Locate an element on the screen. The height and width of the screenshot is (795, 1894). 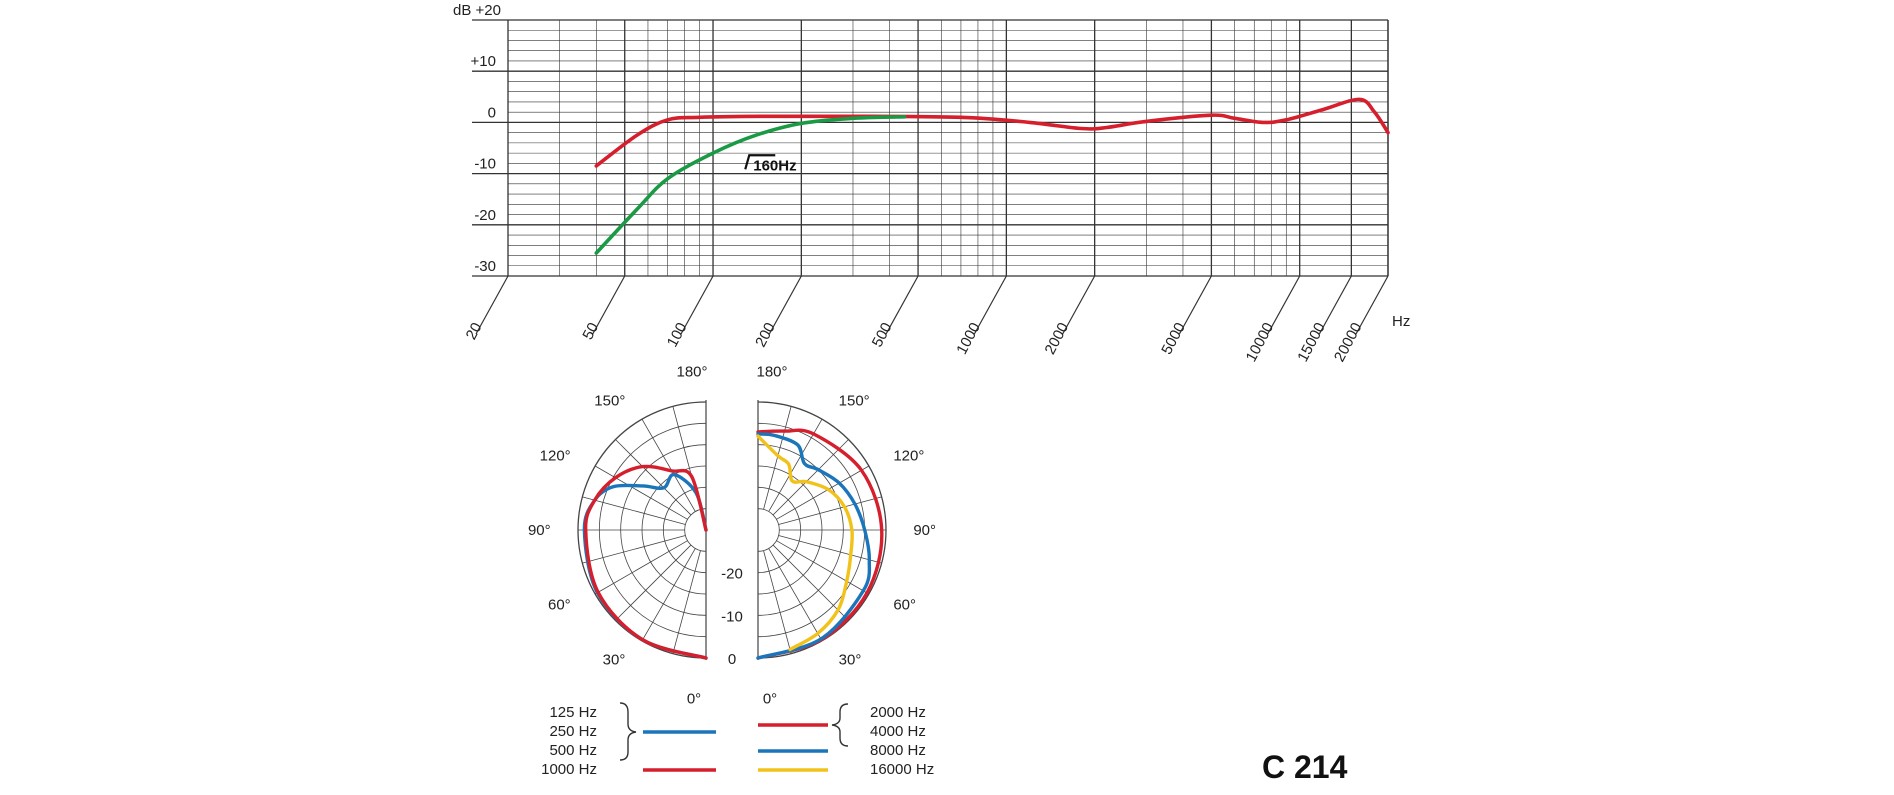
model-name: C 214 is located at coordinates (1305, 767).